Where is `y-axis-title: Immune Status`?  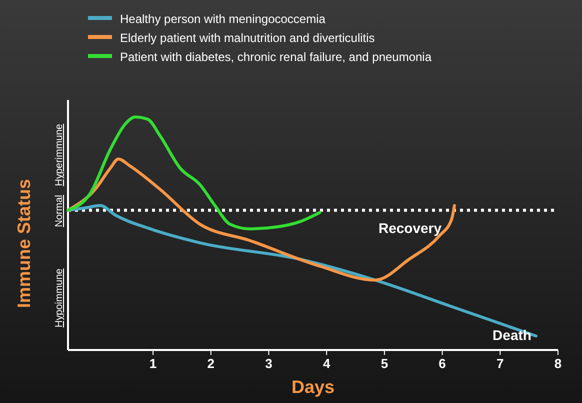 y-axis-title: Immune Status is located at coordinates (24, 243).